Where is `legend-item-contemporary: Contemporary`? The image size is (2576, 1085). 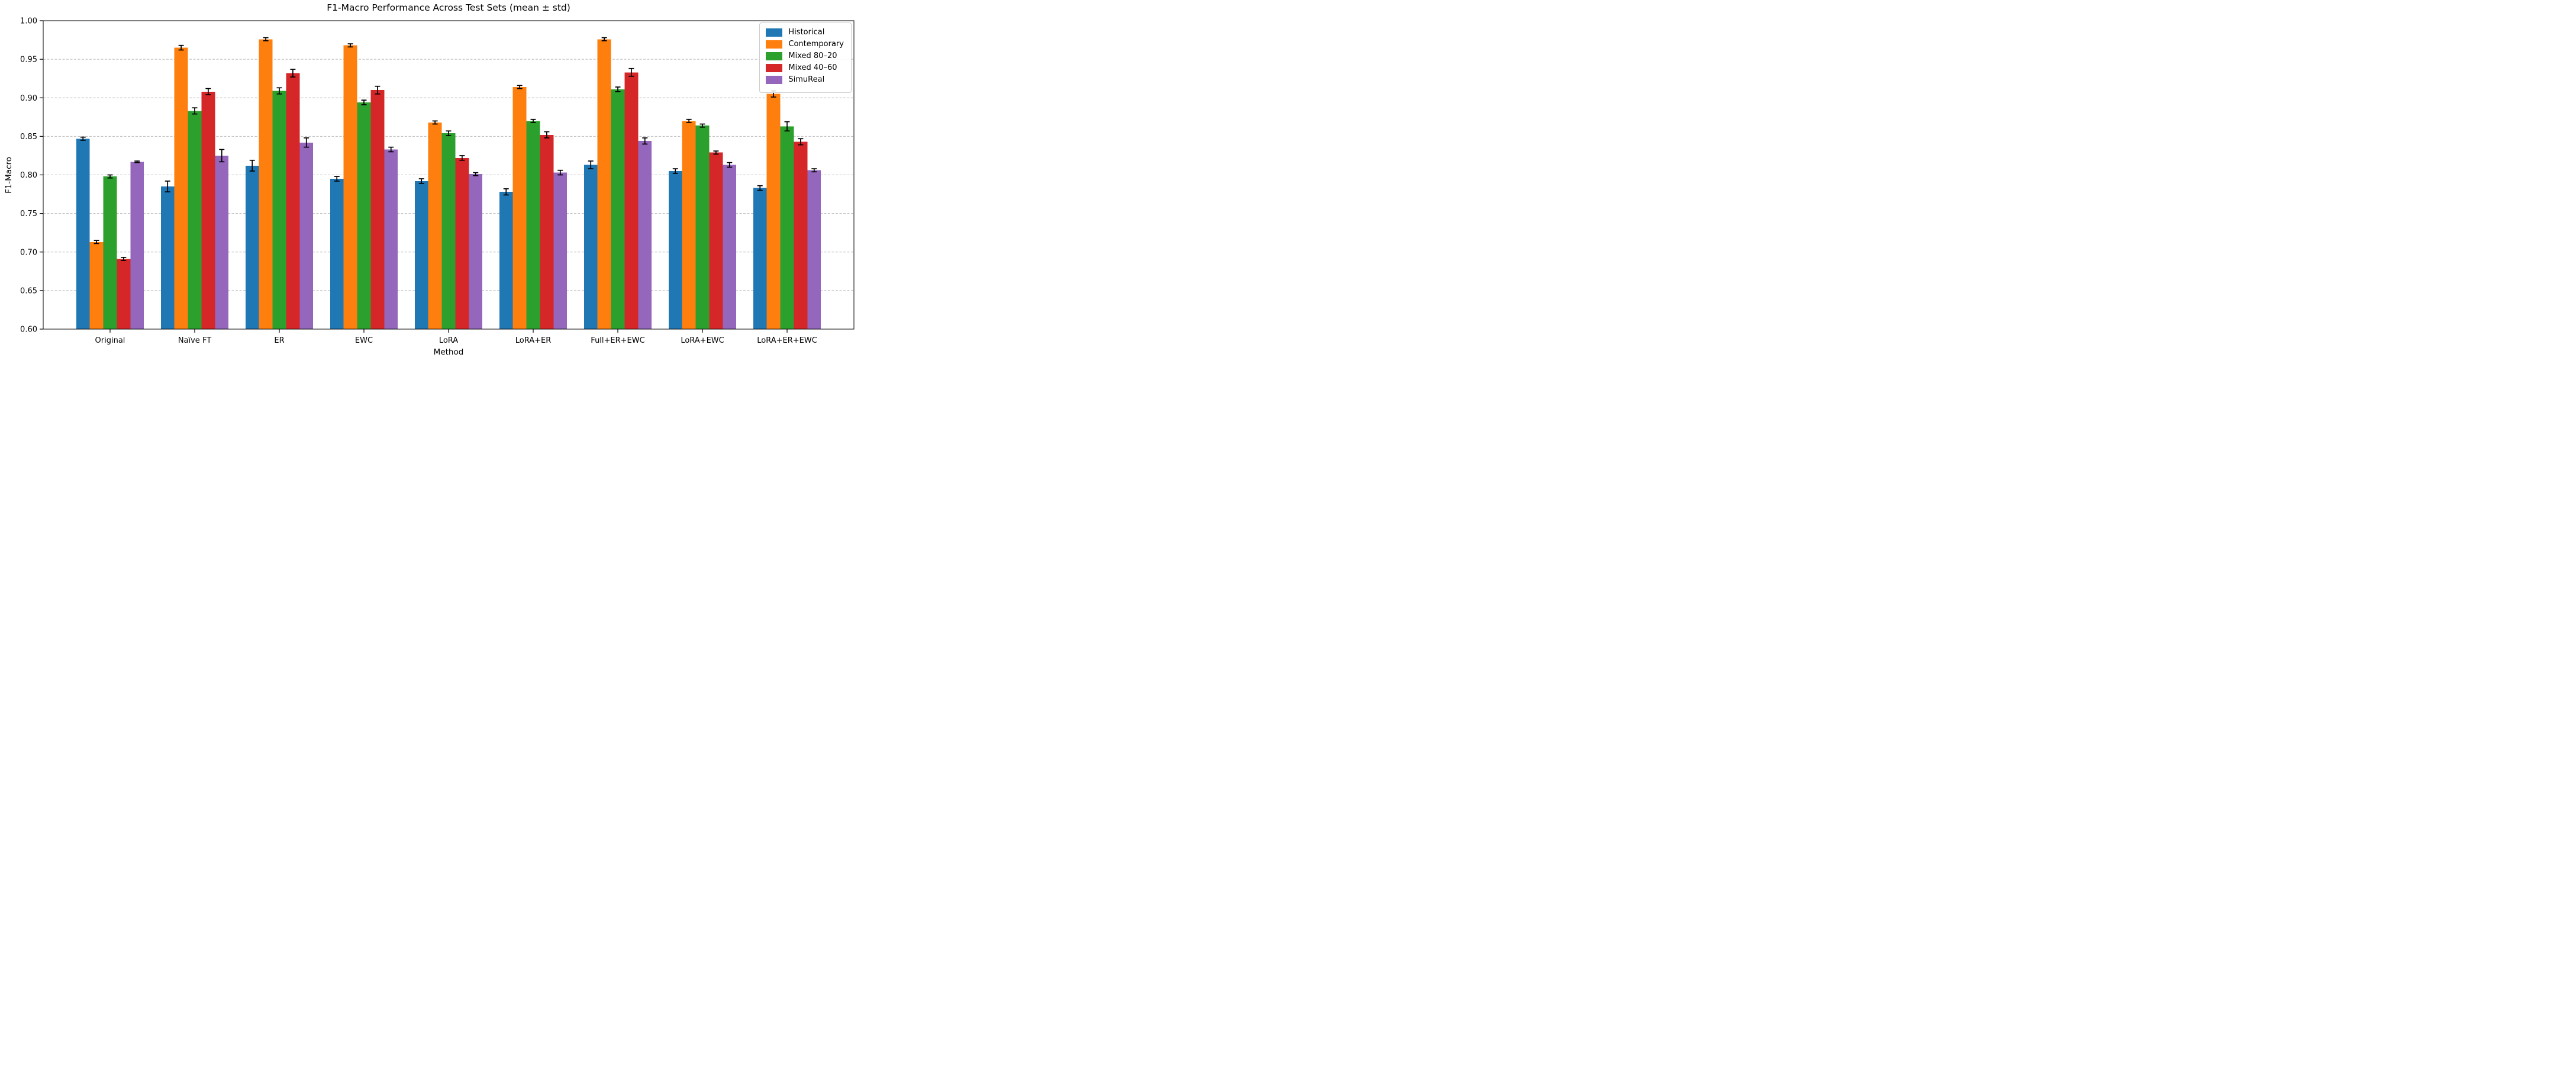 legend-item-contemporary: Contemporary is located at coordinates (805, 45).